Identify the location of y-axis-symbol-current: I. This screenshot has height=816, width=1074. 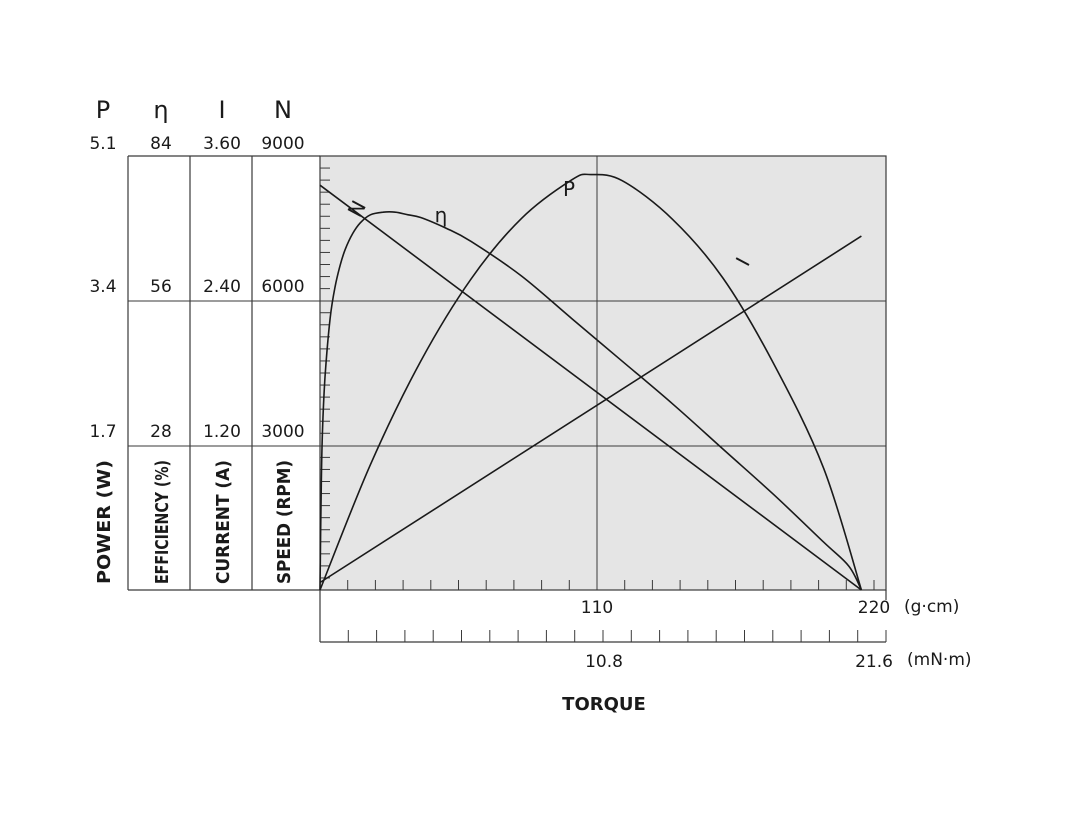
(221, 110).